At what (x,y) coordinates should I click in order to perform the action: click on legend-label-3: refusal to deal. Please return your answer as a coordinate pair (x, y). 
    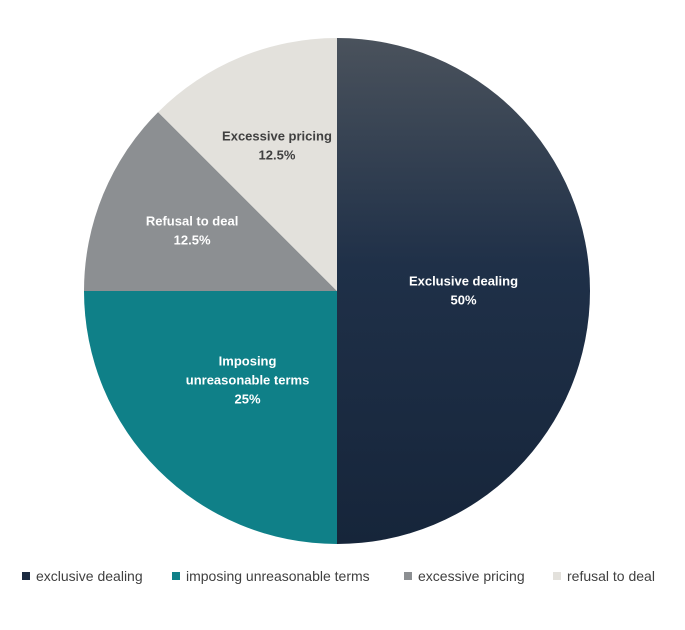
    Looking at the image, I should click on (611, 576).